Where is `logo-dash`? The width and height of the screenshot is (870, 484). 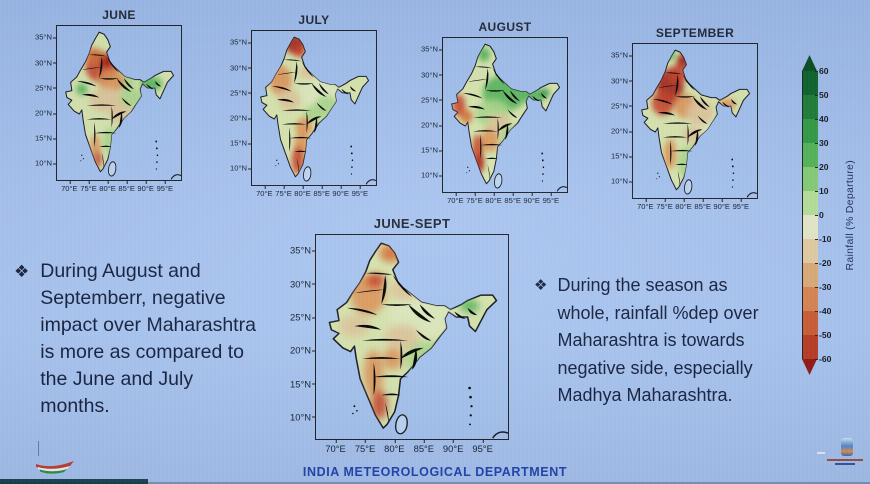
logo-dash is located at coordinates (821, 453).